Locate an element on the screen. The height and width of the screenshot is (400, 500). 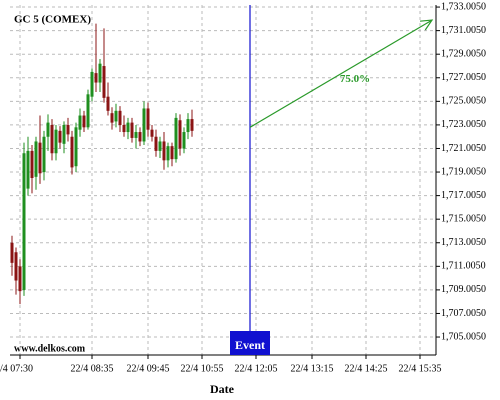
arrow-head is located at coordinates (426, 25).